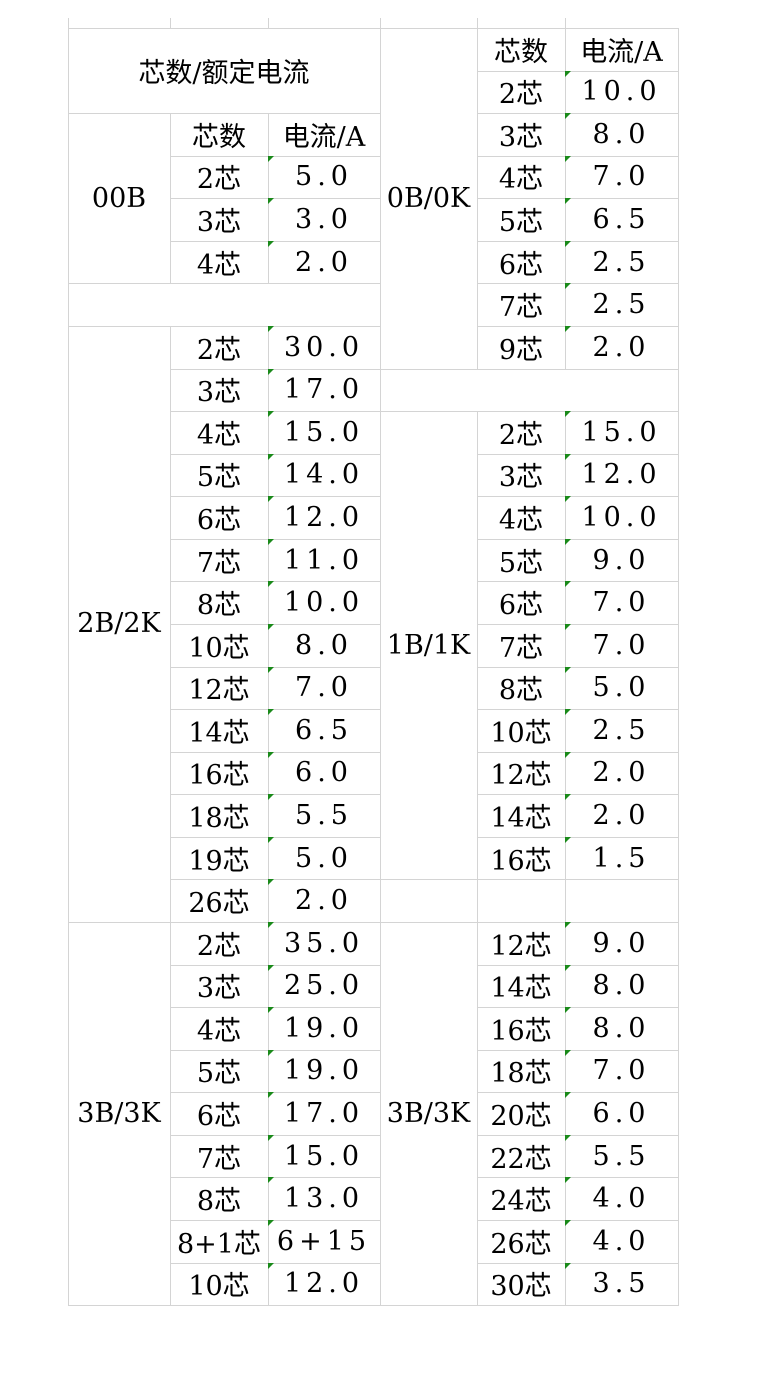 This screenshot has height=1400, width=760. What do you see at coordinates (521, 1284) in the screenshot?
I see `cores-cell: 30芯` at bounding box center [521, 1284].